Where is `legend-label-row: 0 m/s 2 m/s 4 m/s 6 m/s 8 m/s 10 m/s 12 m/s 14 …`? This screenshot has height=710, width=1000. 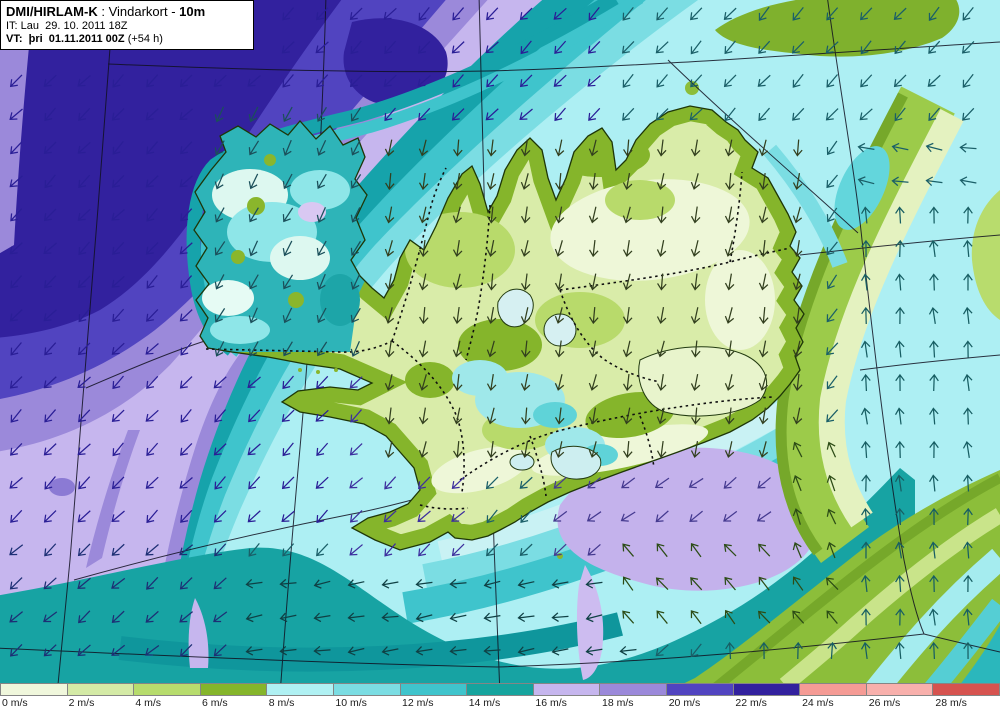 legend-label-row: 0 m/s 2 m/s 4 m/s 6 m/s 8 m/s 10 m/s 12 m/s 14 … is located at coordinates (500, 702).